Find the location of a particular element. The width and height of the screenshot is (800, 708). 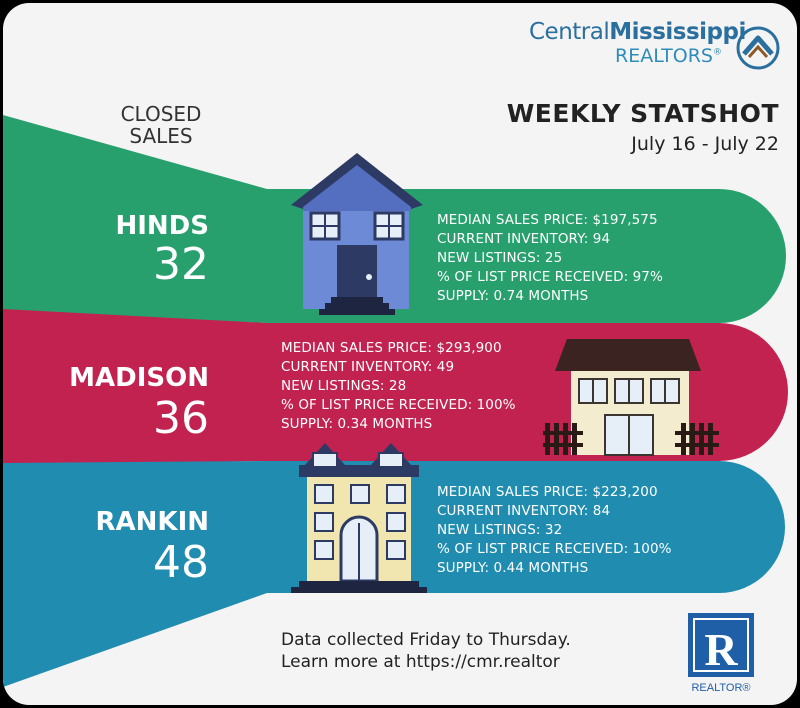

stat-new-listings: NEW LISTINGS: 32 is located at coordinates (500, 530).